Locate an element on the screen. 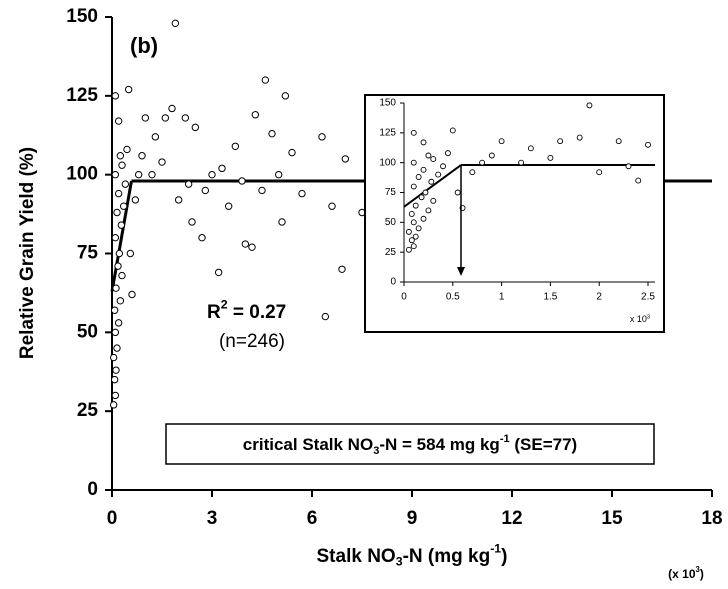 The width and height of the screenshot is (728, 589). x-axis-label-part: -N (mg kg is located at coordinates (447, 556).